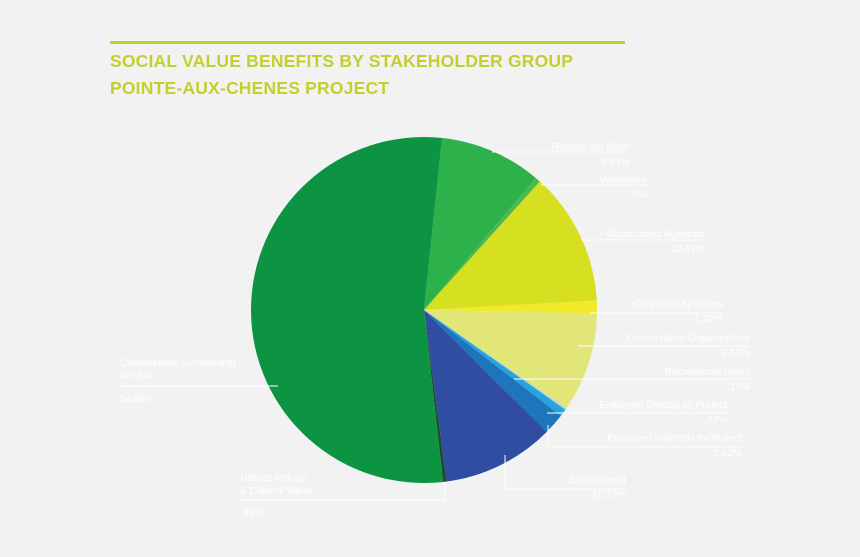 The height and width of the screenshot is (557, 860). What do you see at coordinates (609, 495) in the screenshot?
I see `slice-value-label: 10.77%` at bounding box center [609, 495].